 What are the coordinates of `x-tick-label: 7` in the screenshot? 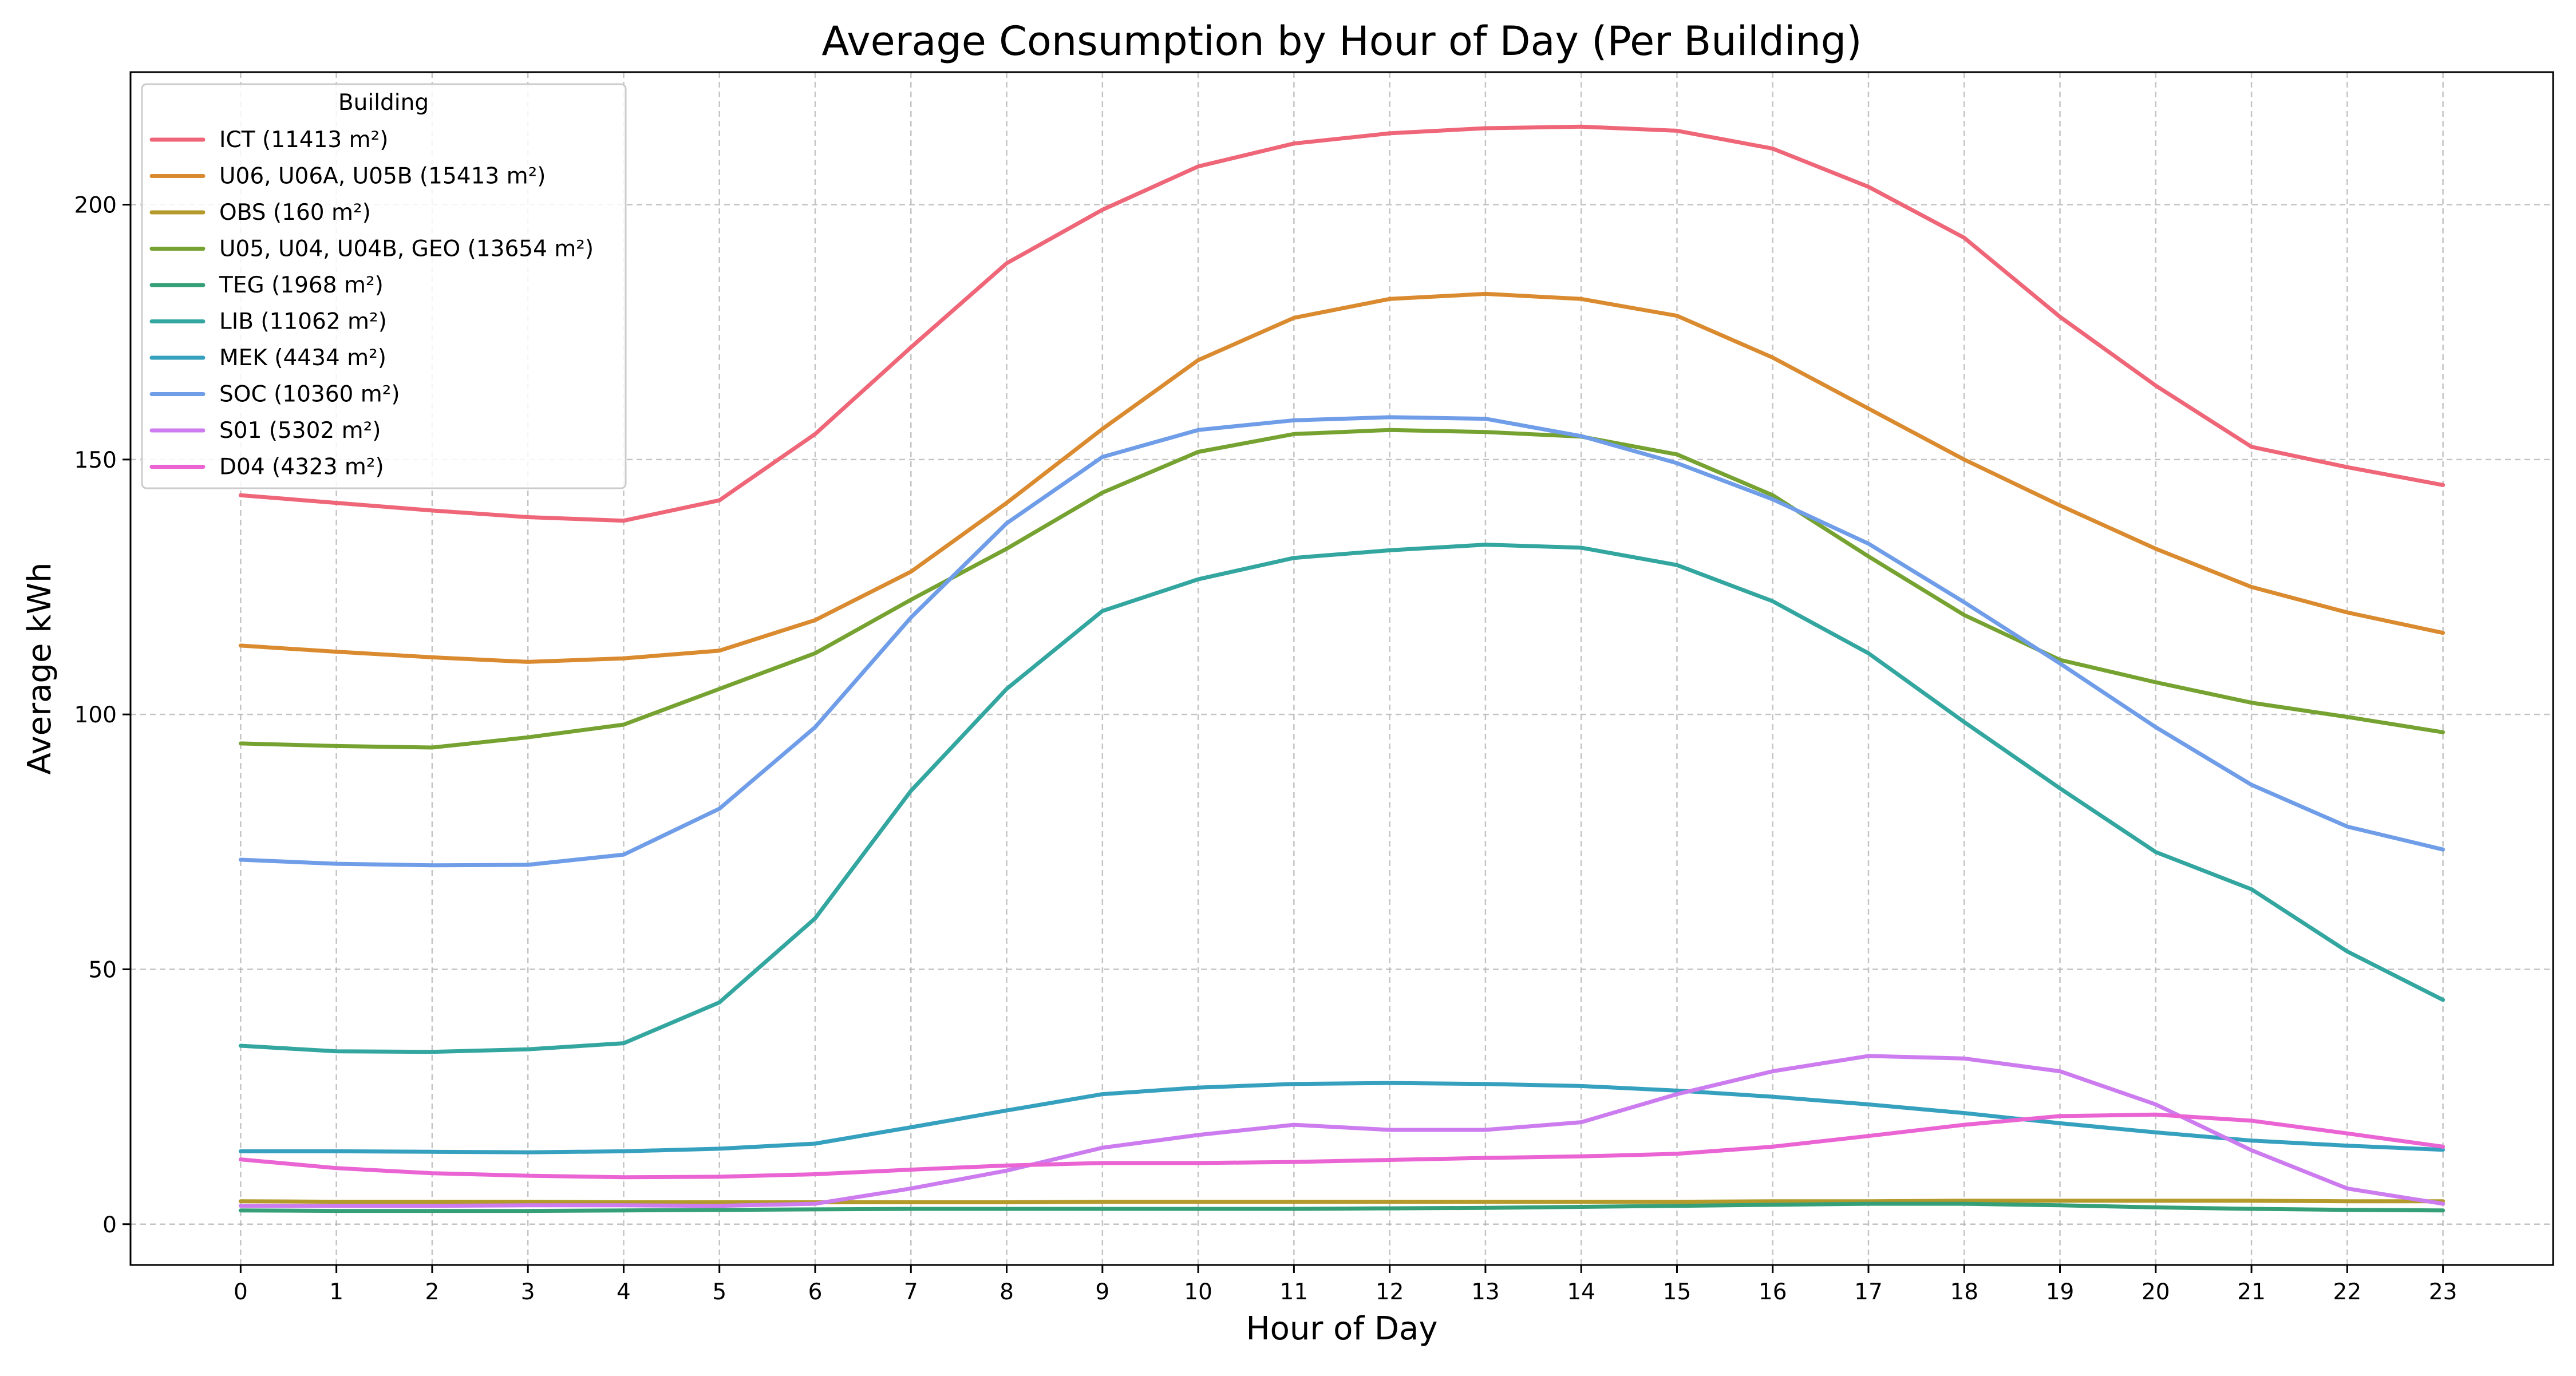 It's located at (911, 1292).